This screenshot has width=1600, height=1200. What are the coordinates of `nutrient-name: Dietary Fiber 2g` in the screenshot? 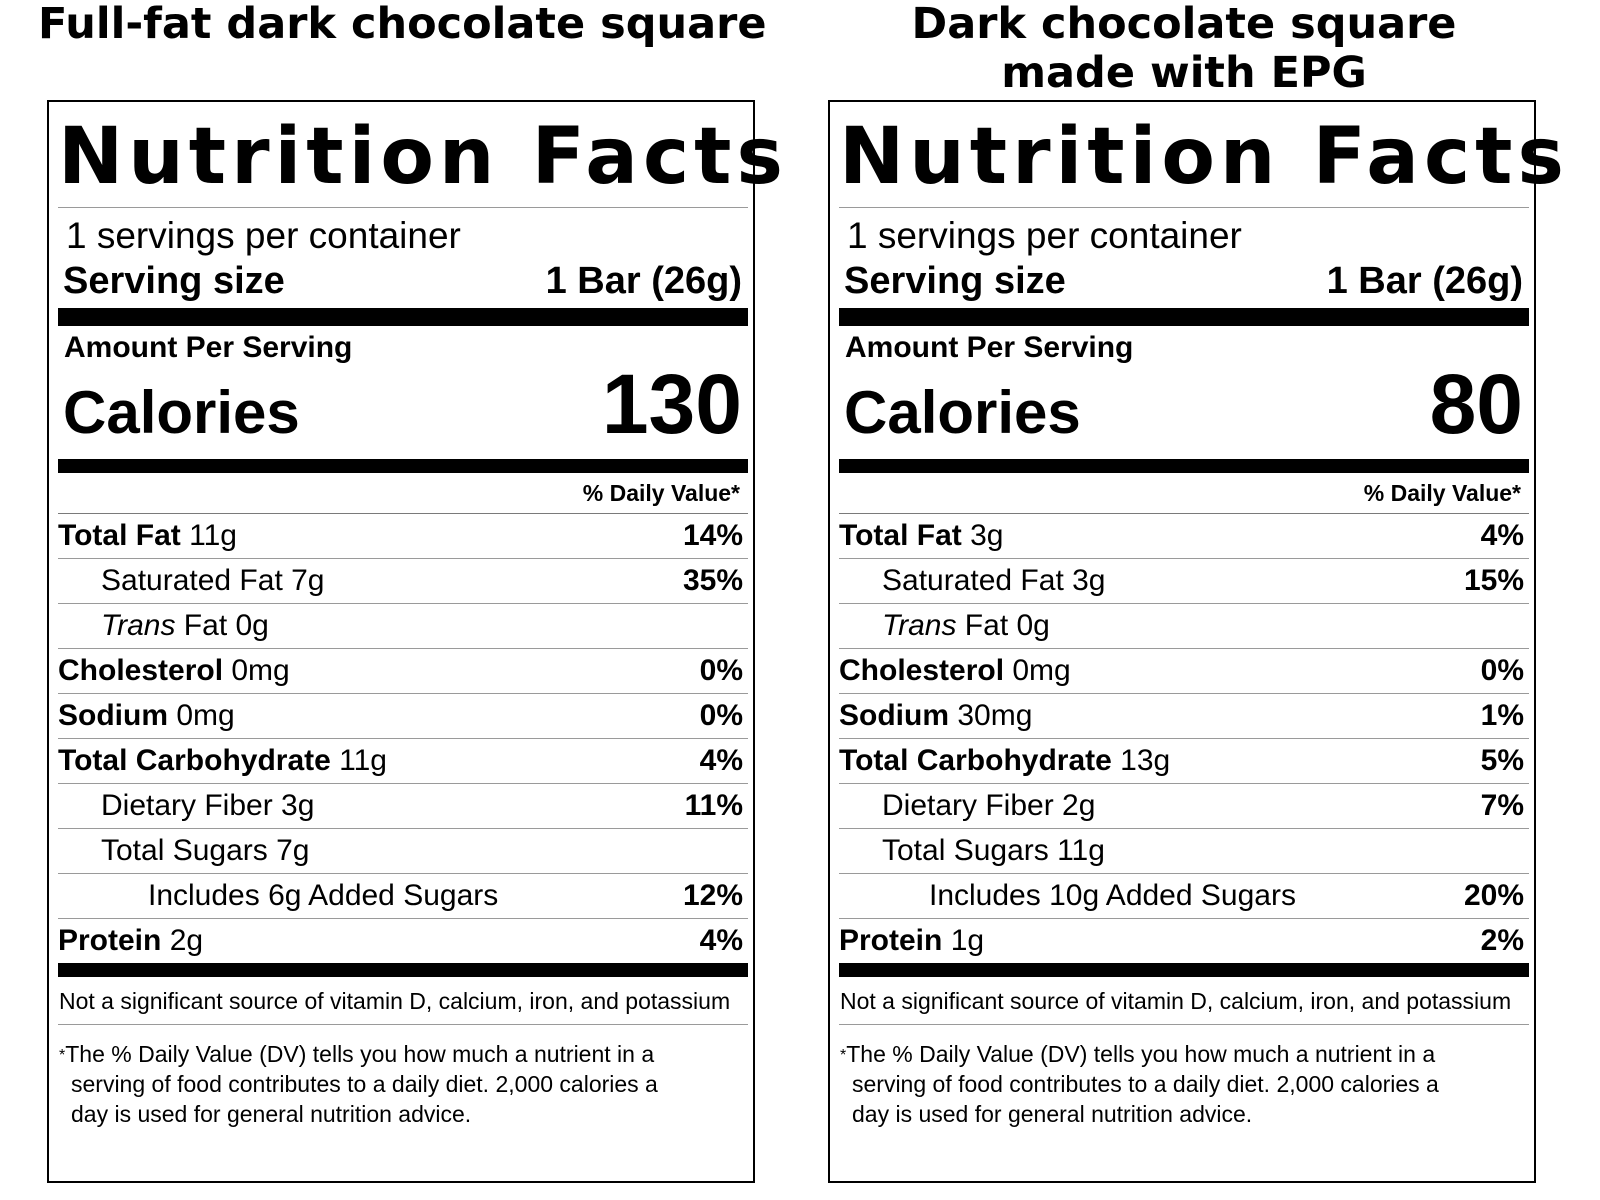 It's located at (989, 805).